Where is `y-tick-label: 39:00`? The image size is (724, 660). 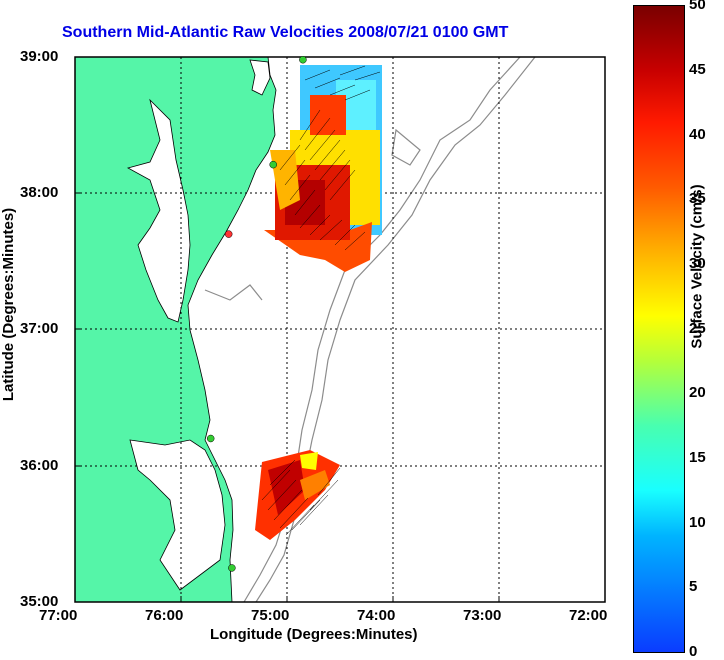
y-tick-label: 39:00 is located at coordinates (39, 56).